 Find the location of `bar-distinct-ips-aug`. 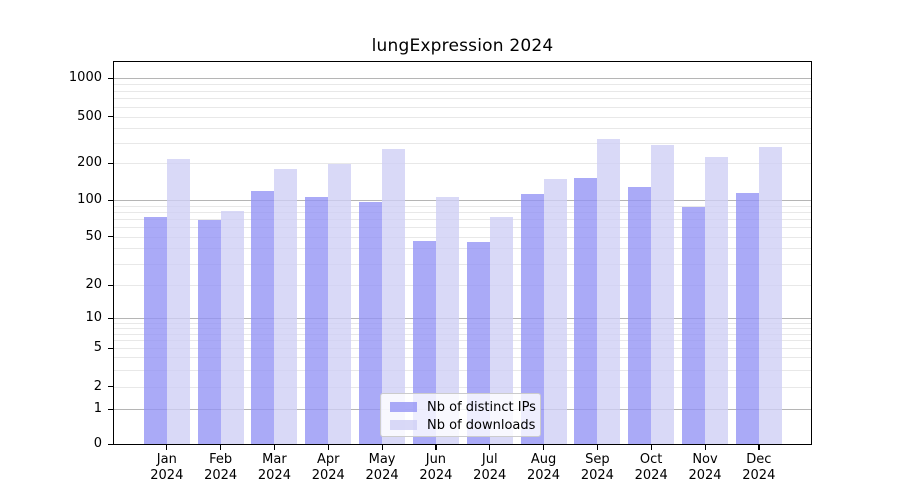

bar-distinct-ips-aug is located at coordinates (532, 319).